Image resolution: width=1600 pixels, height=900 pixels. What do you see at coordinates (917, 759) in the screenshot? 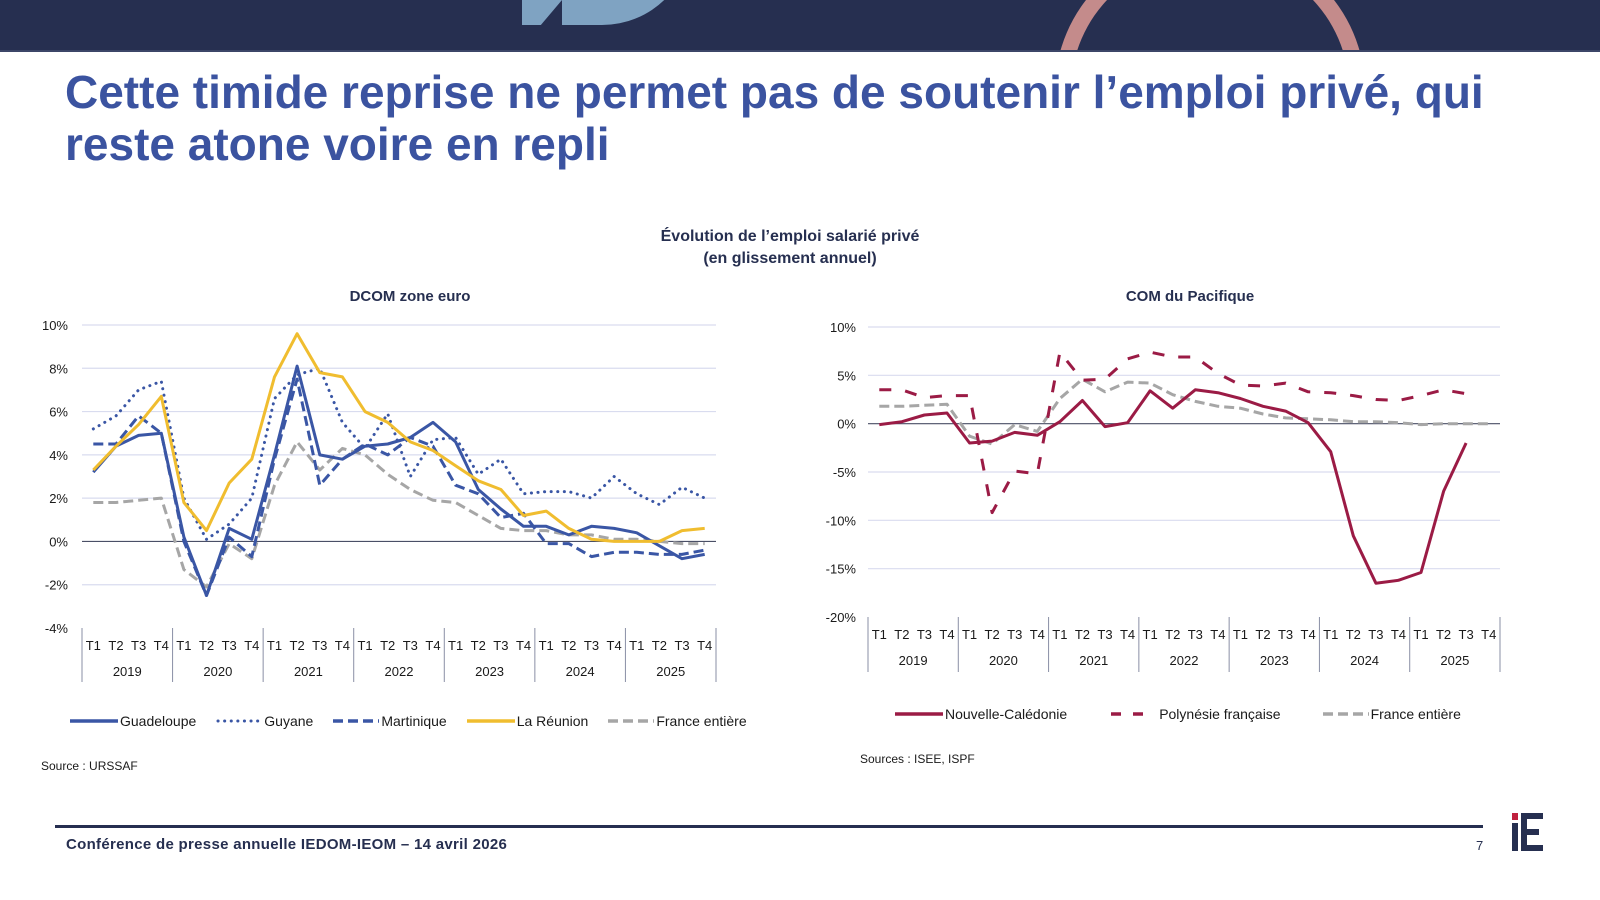
I see `right-chart-source: Sources : ISEE, ISPF` at bounding box center [917, 759].